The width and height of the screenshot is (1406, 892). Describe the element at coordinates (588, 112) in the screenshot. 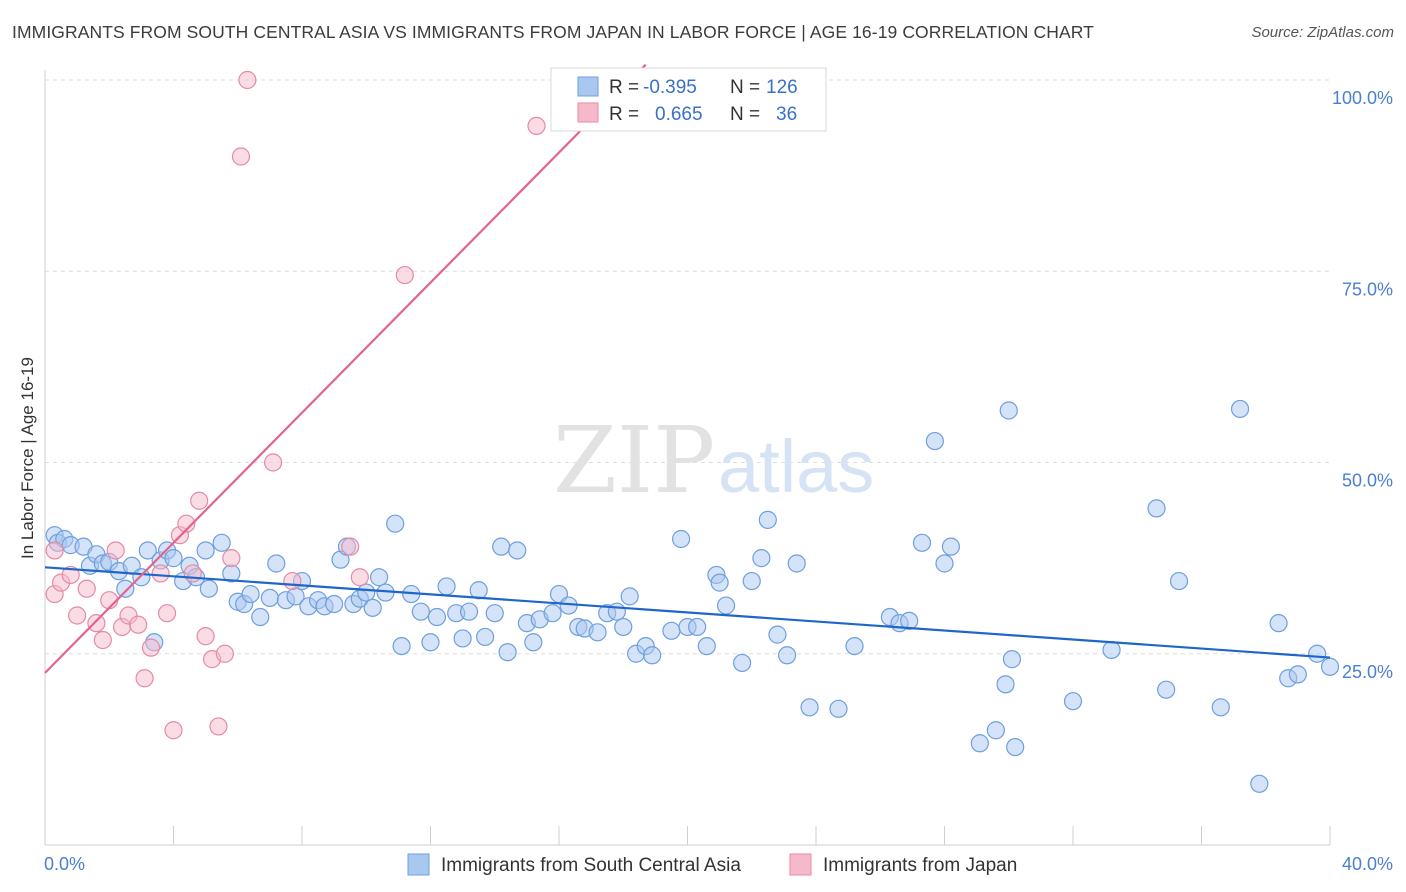

I see `legend-swatch-pink` at that location.